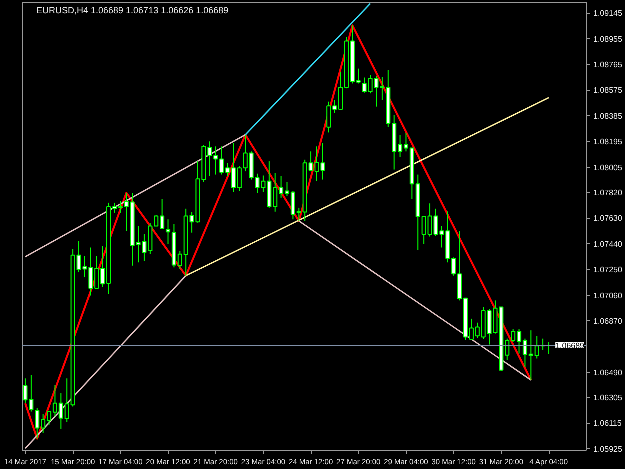 The width and height of the screenshot is (625, 469). What do you see at coordinates (608, 423) in the screenshot?
I see `y-tick-label: 1.06115` at bounding box center [608, 423].